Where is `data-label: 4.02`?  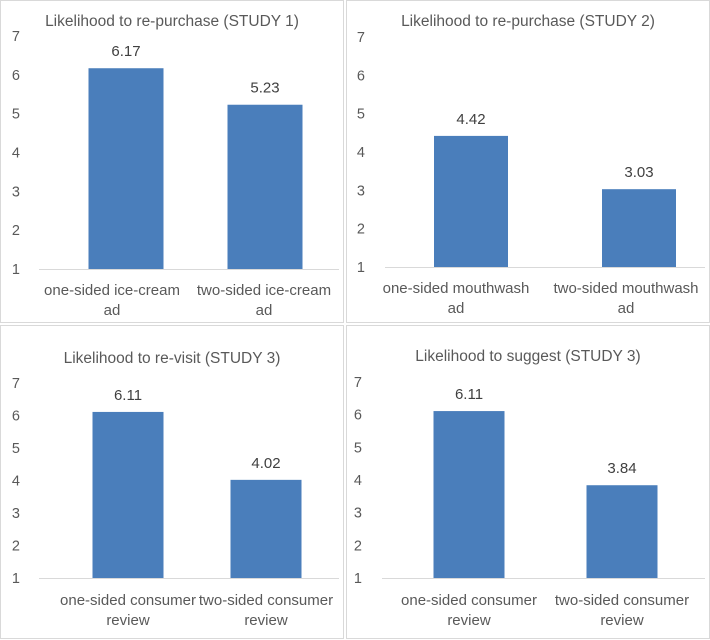 data-label: 4.02 is located at coordinates (265, 463).